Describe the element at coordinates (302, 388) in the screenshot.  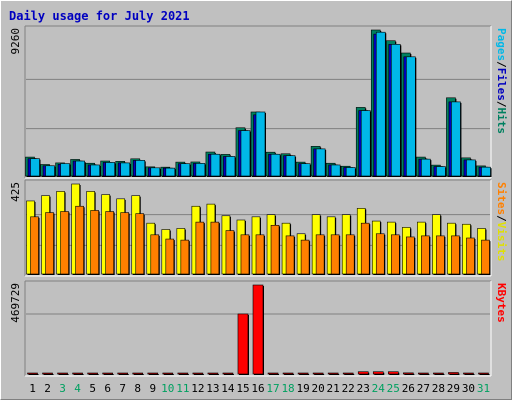
I see `x-tick-label-day-19: 19` at that location.